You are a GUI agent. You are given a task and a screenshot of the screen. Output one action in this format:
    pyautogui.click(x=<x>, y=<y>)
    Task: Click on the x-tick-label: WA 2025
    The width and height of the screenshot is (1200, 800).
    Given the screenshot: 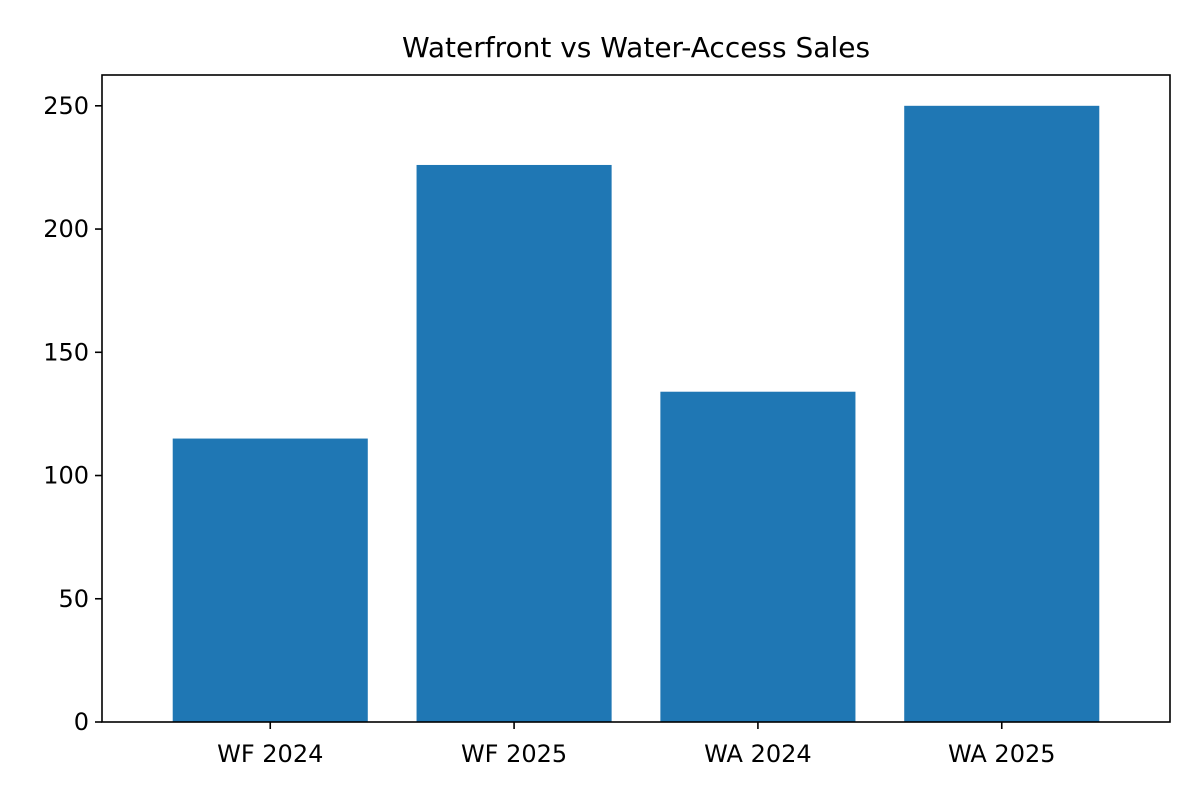 What is the action you would take?
    pyautogui.click(x=1002, y=754)
    